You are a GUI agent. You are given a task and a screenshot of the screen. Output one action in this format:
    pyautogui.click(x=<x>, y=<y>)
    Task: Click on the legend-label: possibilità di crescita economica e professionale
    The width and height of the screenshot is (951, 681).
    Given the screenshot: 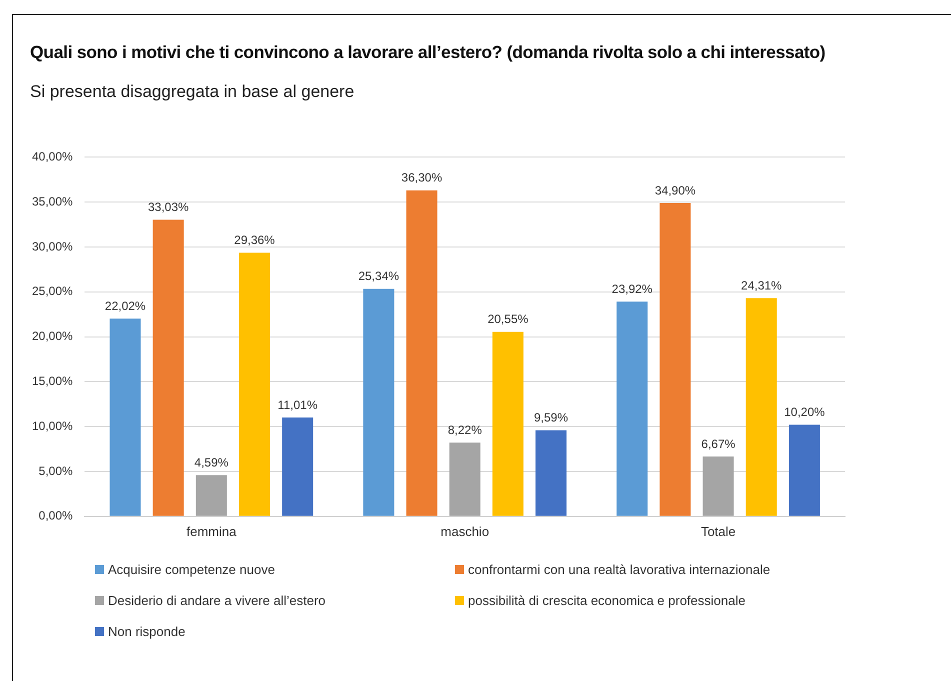 What is the action you would take?
    pyautogui.click(x=607, y=600)
    